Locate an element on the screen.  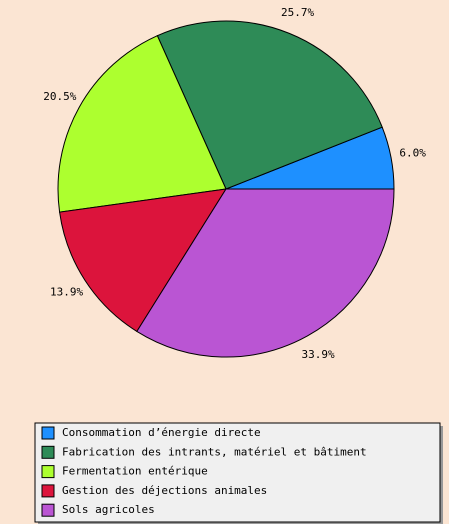
legend-label: Consommation d’énergie directe is located at coordinates (161, 432).